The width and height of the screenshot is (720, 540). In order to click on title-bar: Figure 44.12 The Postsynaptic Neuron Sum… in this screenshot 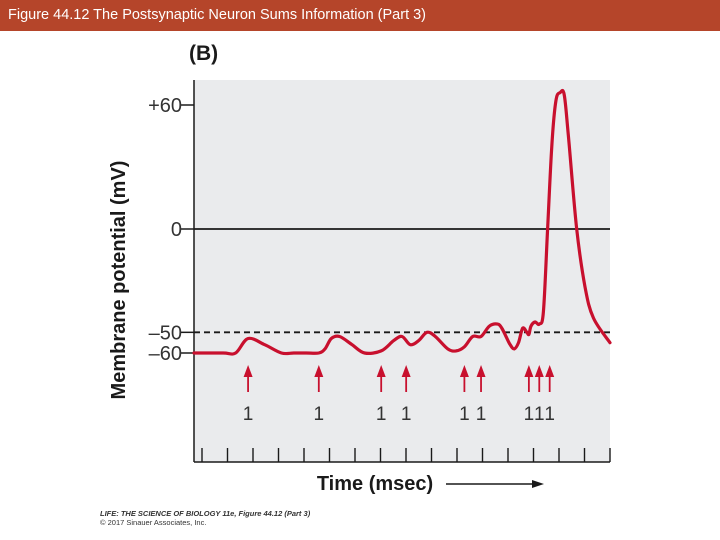, I will do `click(360, 15)`.